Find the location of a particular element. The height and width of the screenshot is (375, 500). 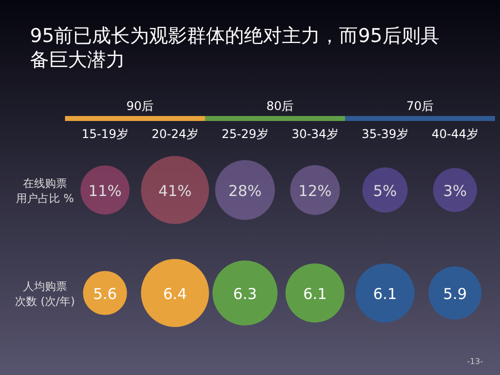

data-label: 5.6 is located at coordinates (105, 294).